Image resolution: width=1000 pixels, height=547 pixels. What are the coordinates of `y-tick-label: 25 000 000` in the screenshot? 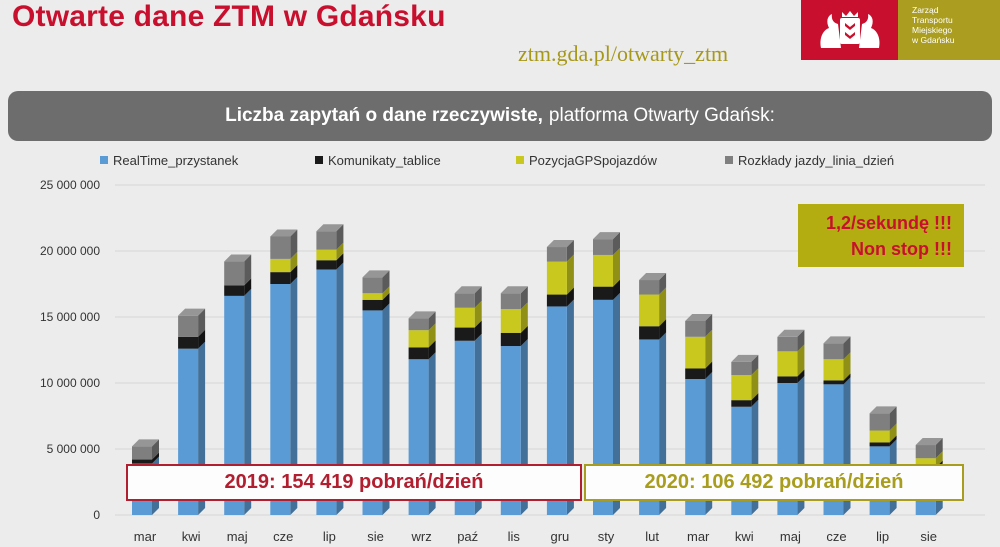 It's located at (70, 185).